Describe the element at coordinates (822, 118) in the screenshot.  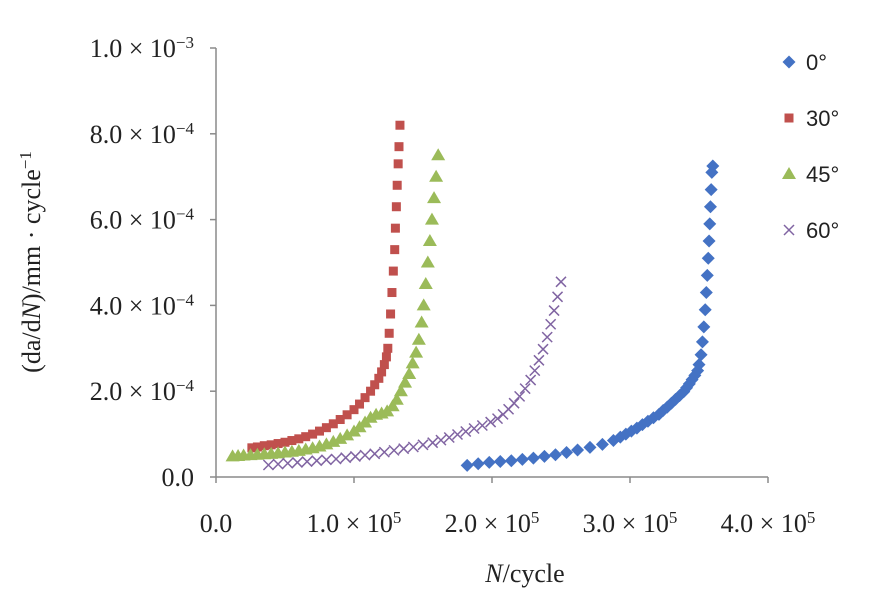
I see `legend-label-30deg: 30°` at that location.